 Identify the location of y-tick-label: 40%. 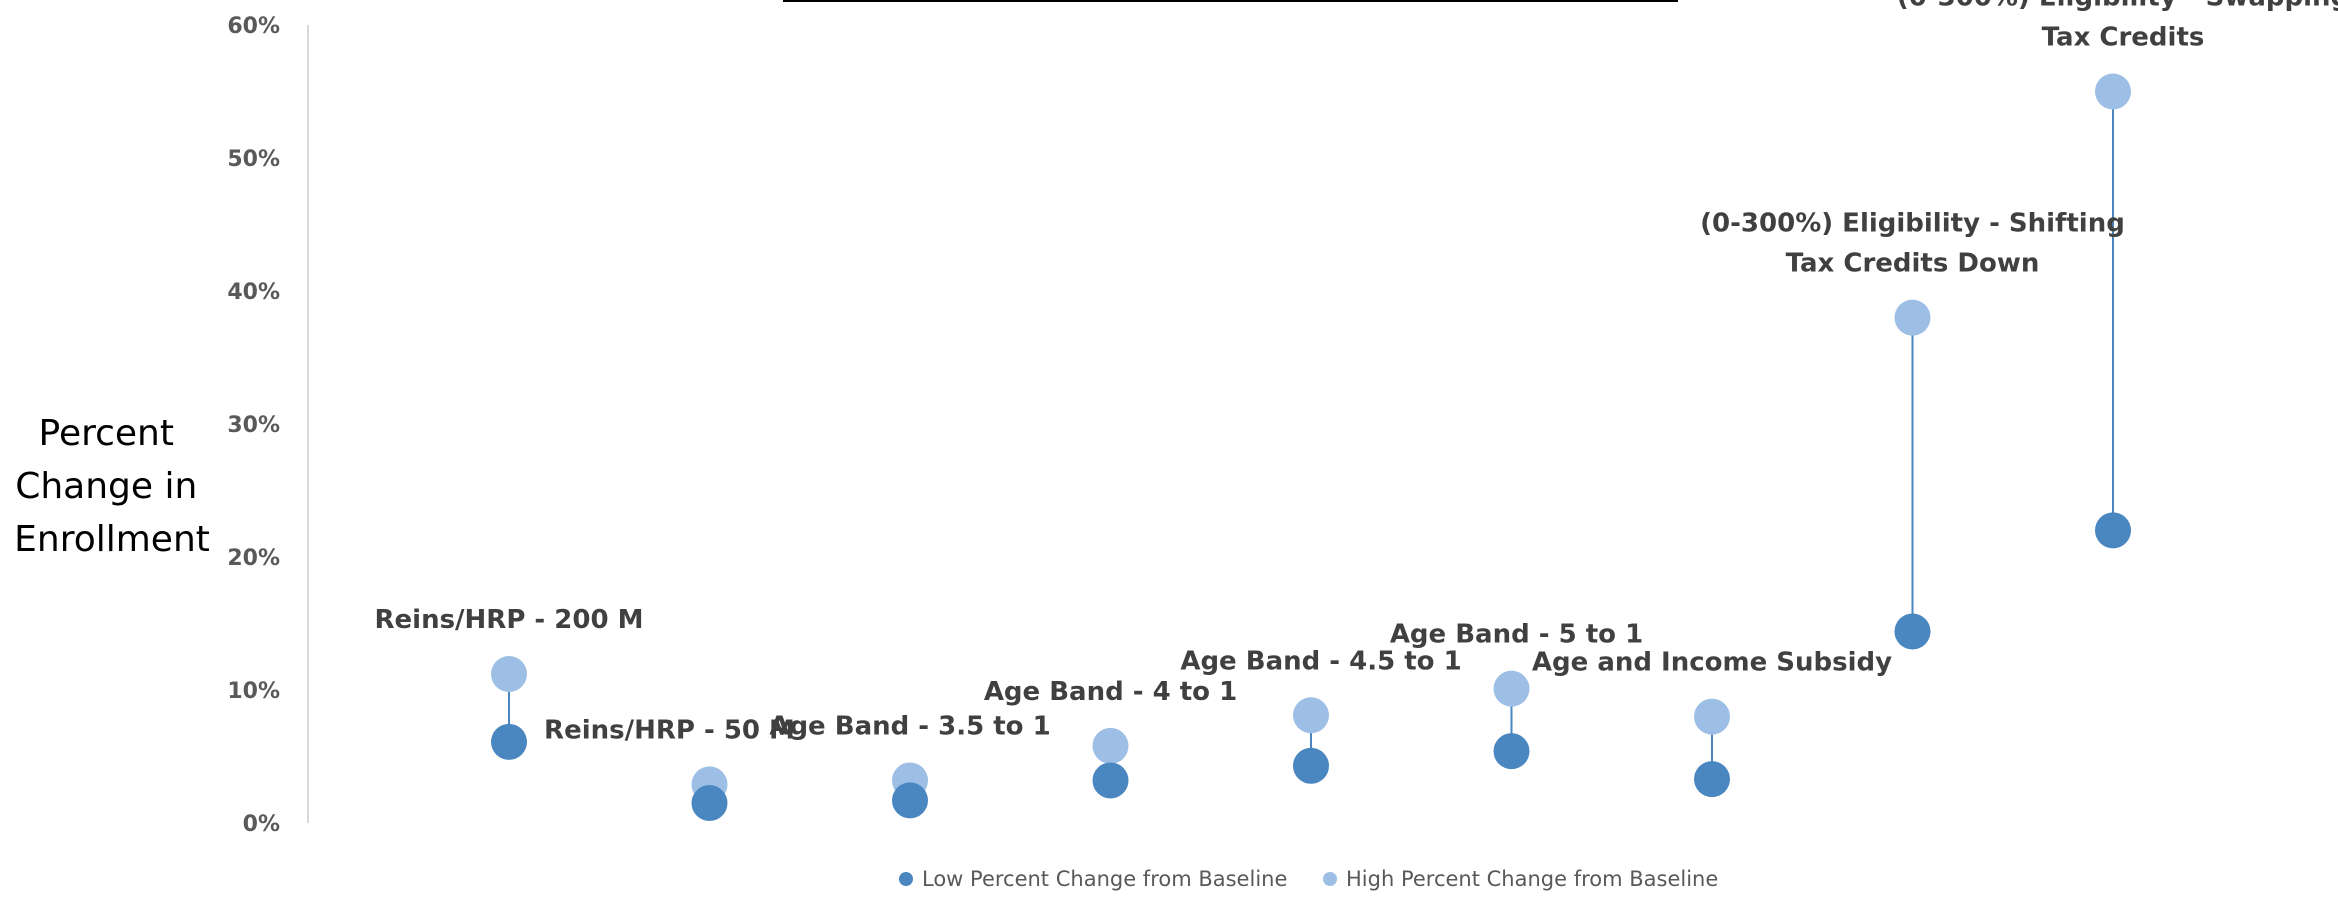
(253, 292).